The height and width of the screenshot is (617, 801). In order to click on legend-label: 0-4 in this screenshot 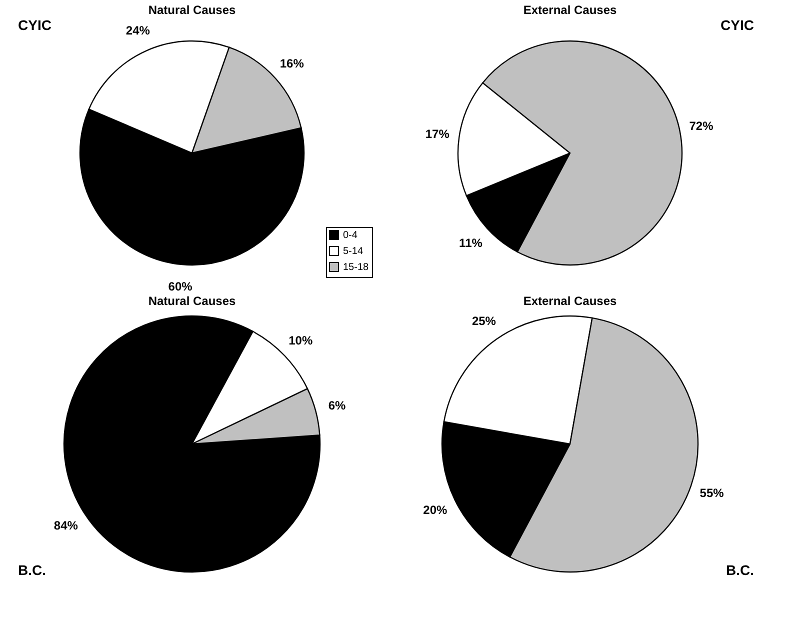, I will do `click(350, 235)`.